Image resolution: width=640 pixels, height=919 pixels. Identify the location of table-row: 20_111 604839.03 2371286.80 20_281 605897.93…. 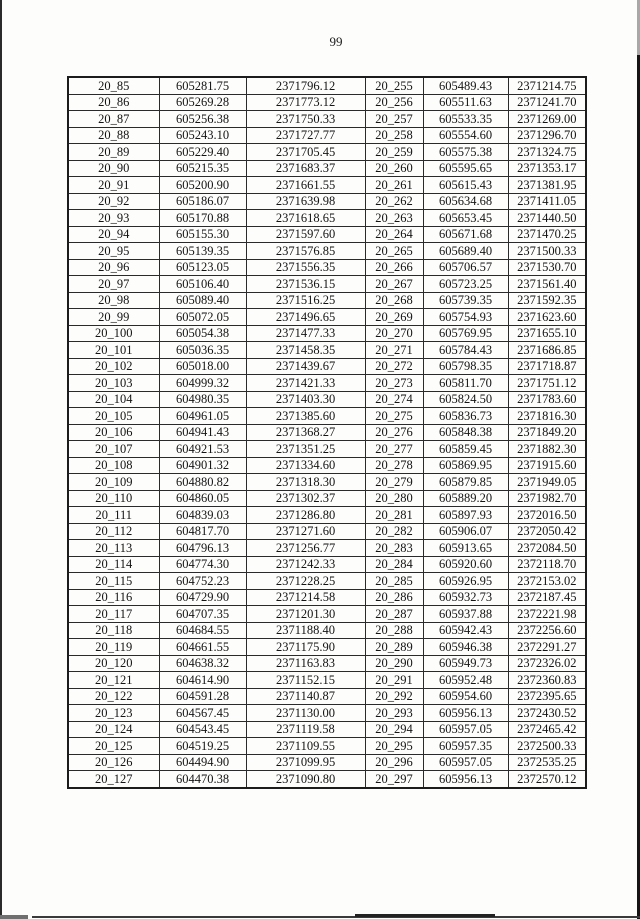
(327, 515).